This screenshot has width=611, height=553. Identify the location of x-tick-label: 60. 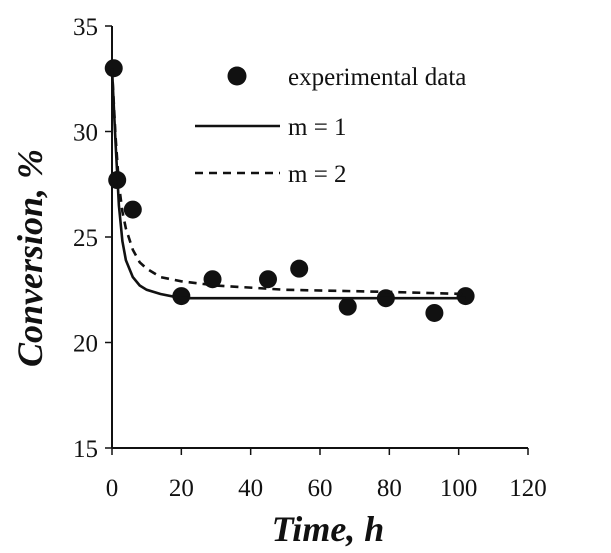
(320, 488).